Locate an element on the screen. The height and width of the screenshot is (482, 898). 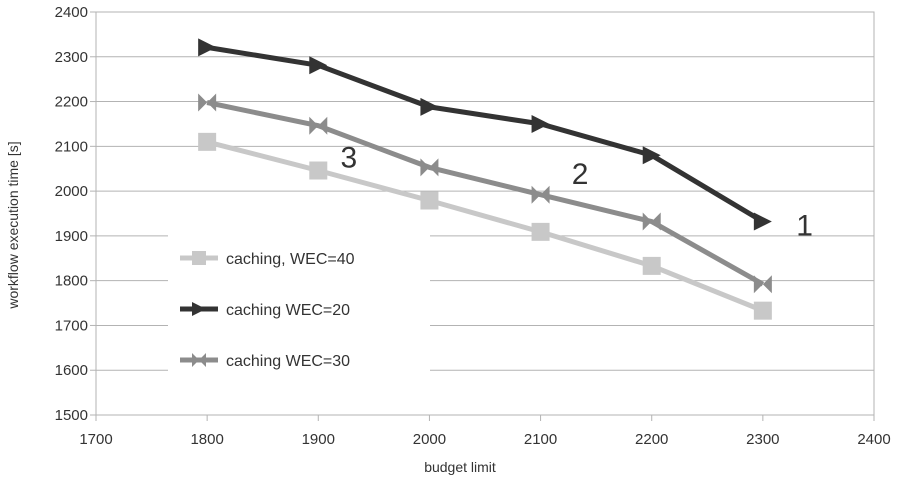
y-axis-title: workflow execution time [s] is located at coordinates (13, 225).